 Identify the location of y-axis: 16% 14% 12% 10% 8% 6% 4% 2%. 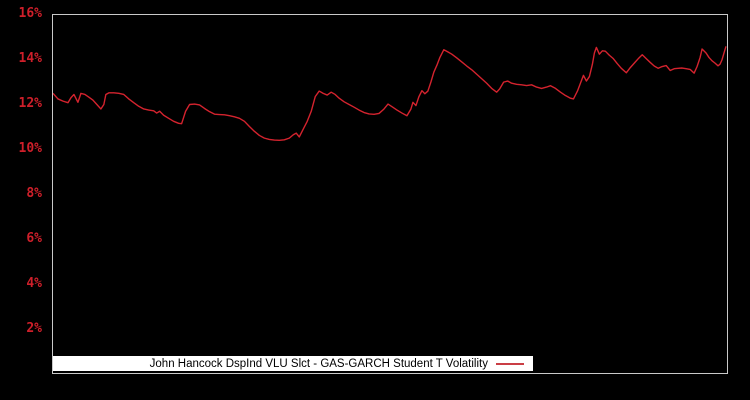
(23, 200).